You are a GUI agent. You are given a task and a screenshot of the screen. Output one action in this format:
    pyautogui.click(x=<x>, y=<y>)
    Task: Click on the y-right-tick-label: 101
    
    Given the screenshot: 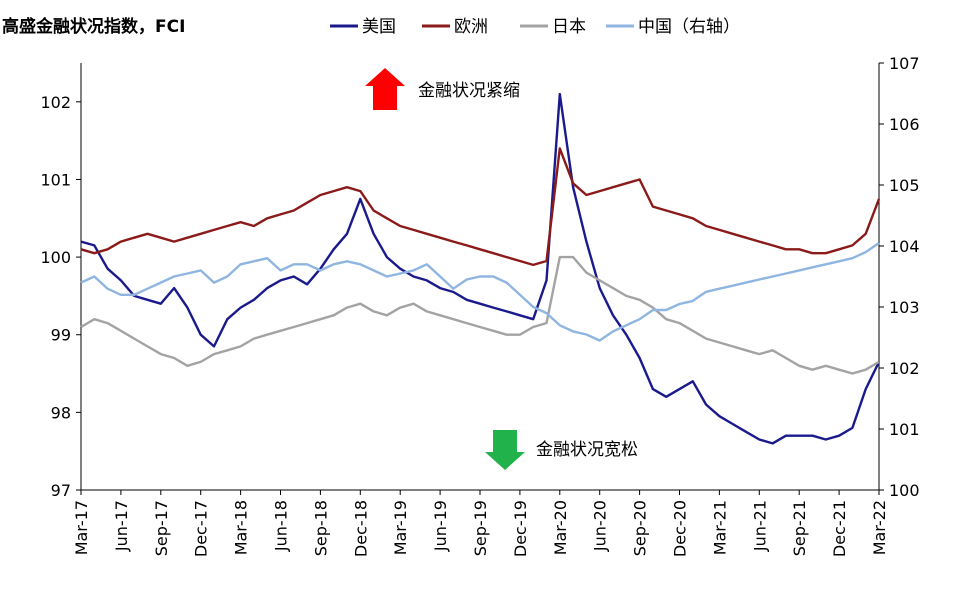 What is the action you would take?
    pyautogui.click(x=904, y=429)
    